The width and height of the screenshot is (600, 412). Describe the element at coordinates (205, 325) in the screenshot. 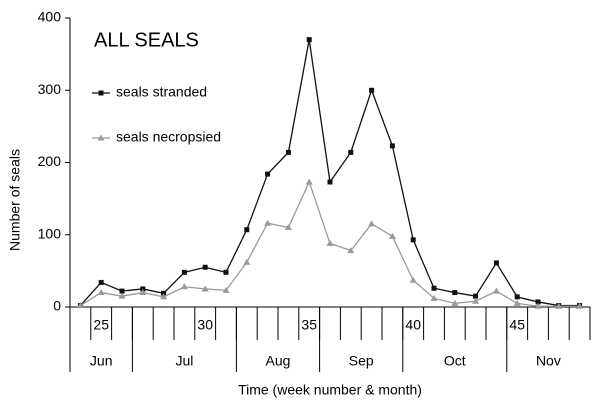

I see `x-tick-label: 30` at that location.